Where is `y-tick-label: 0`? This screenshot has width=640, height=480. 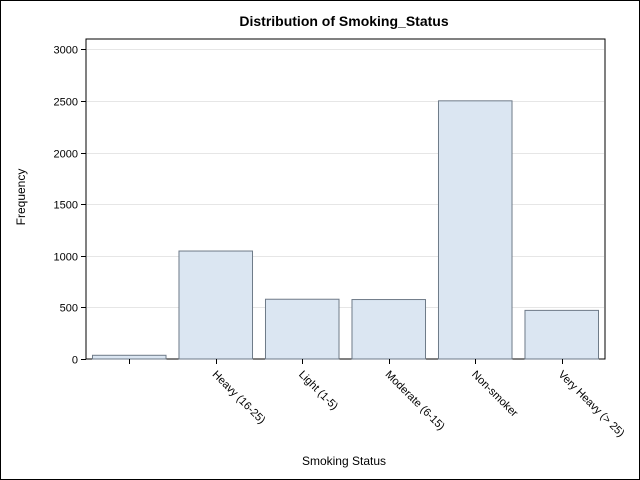 y-tick-label: 0 is located at coordinates (75, 361).